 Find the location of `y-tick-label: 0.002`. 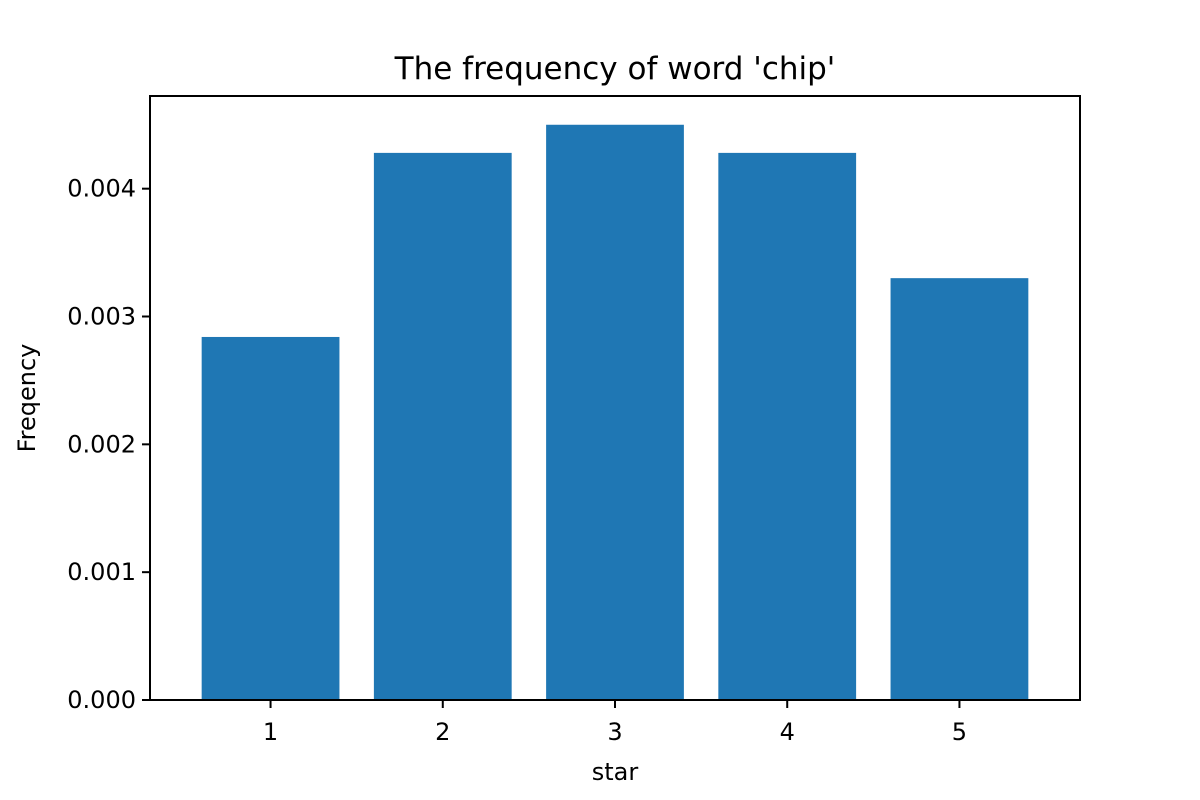

y-tick-label: 0.002 is located at coordinates (101, 444).